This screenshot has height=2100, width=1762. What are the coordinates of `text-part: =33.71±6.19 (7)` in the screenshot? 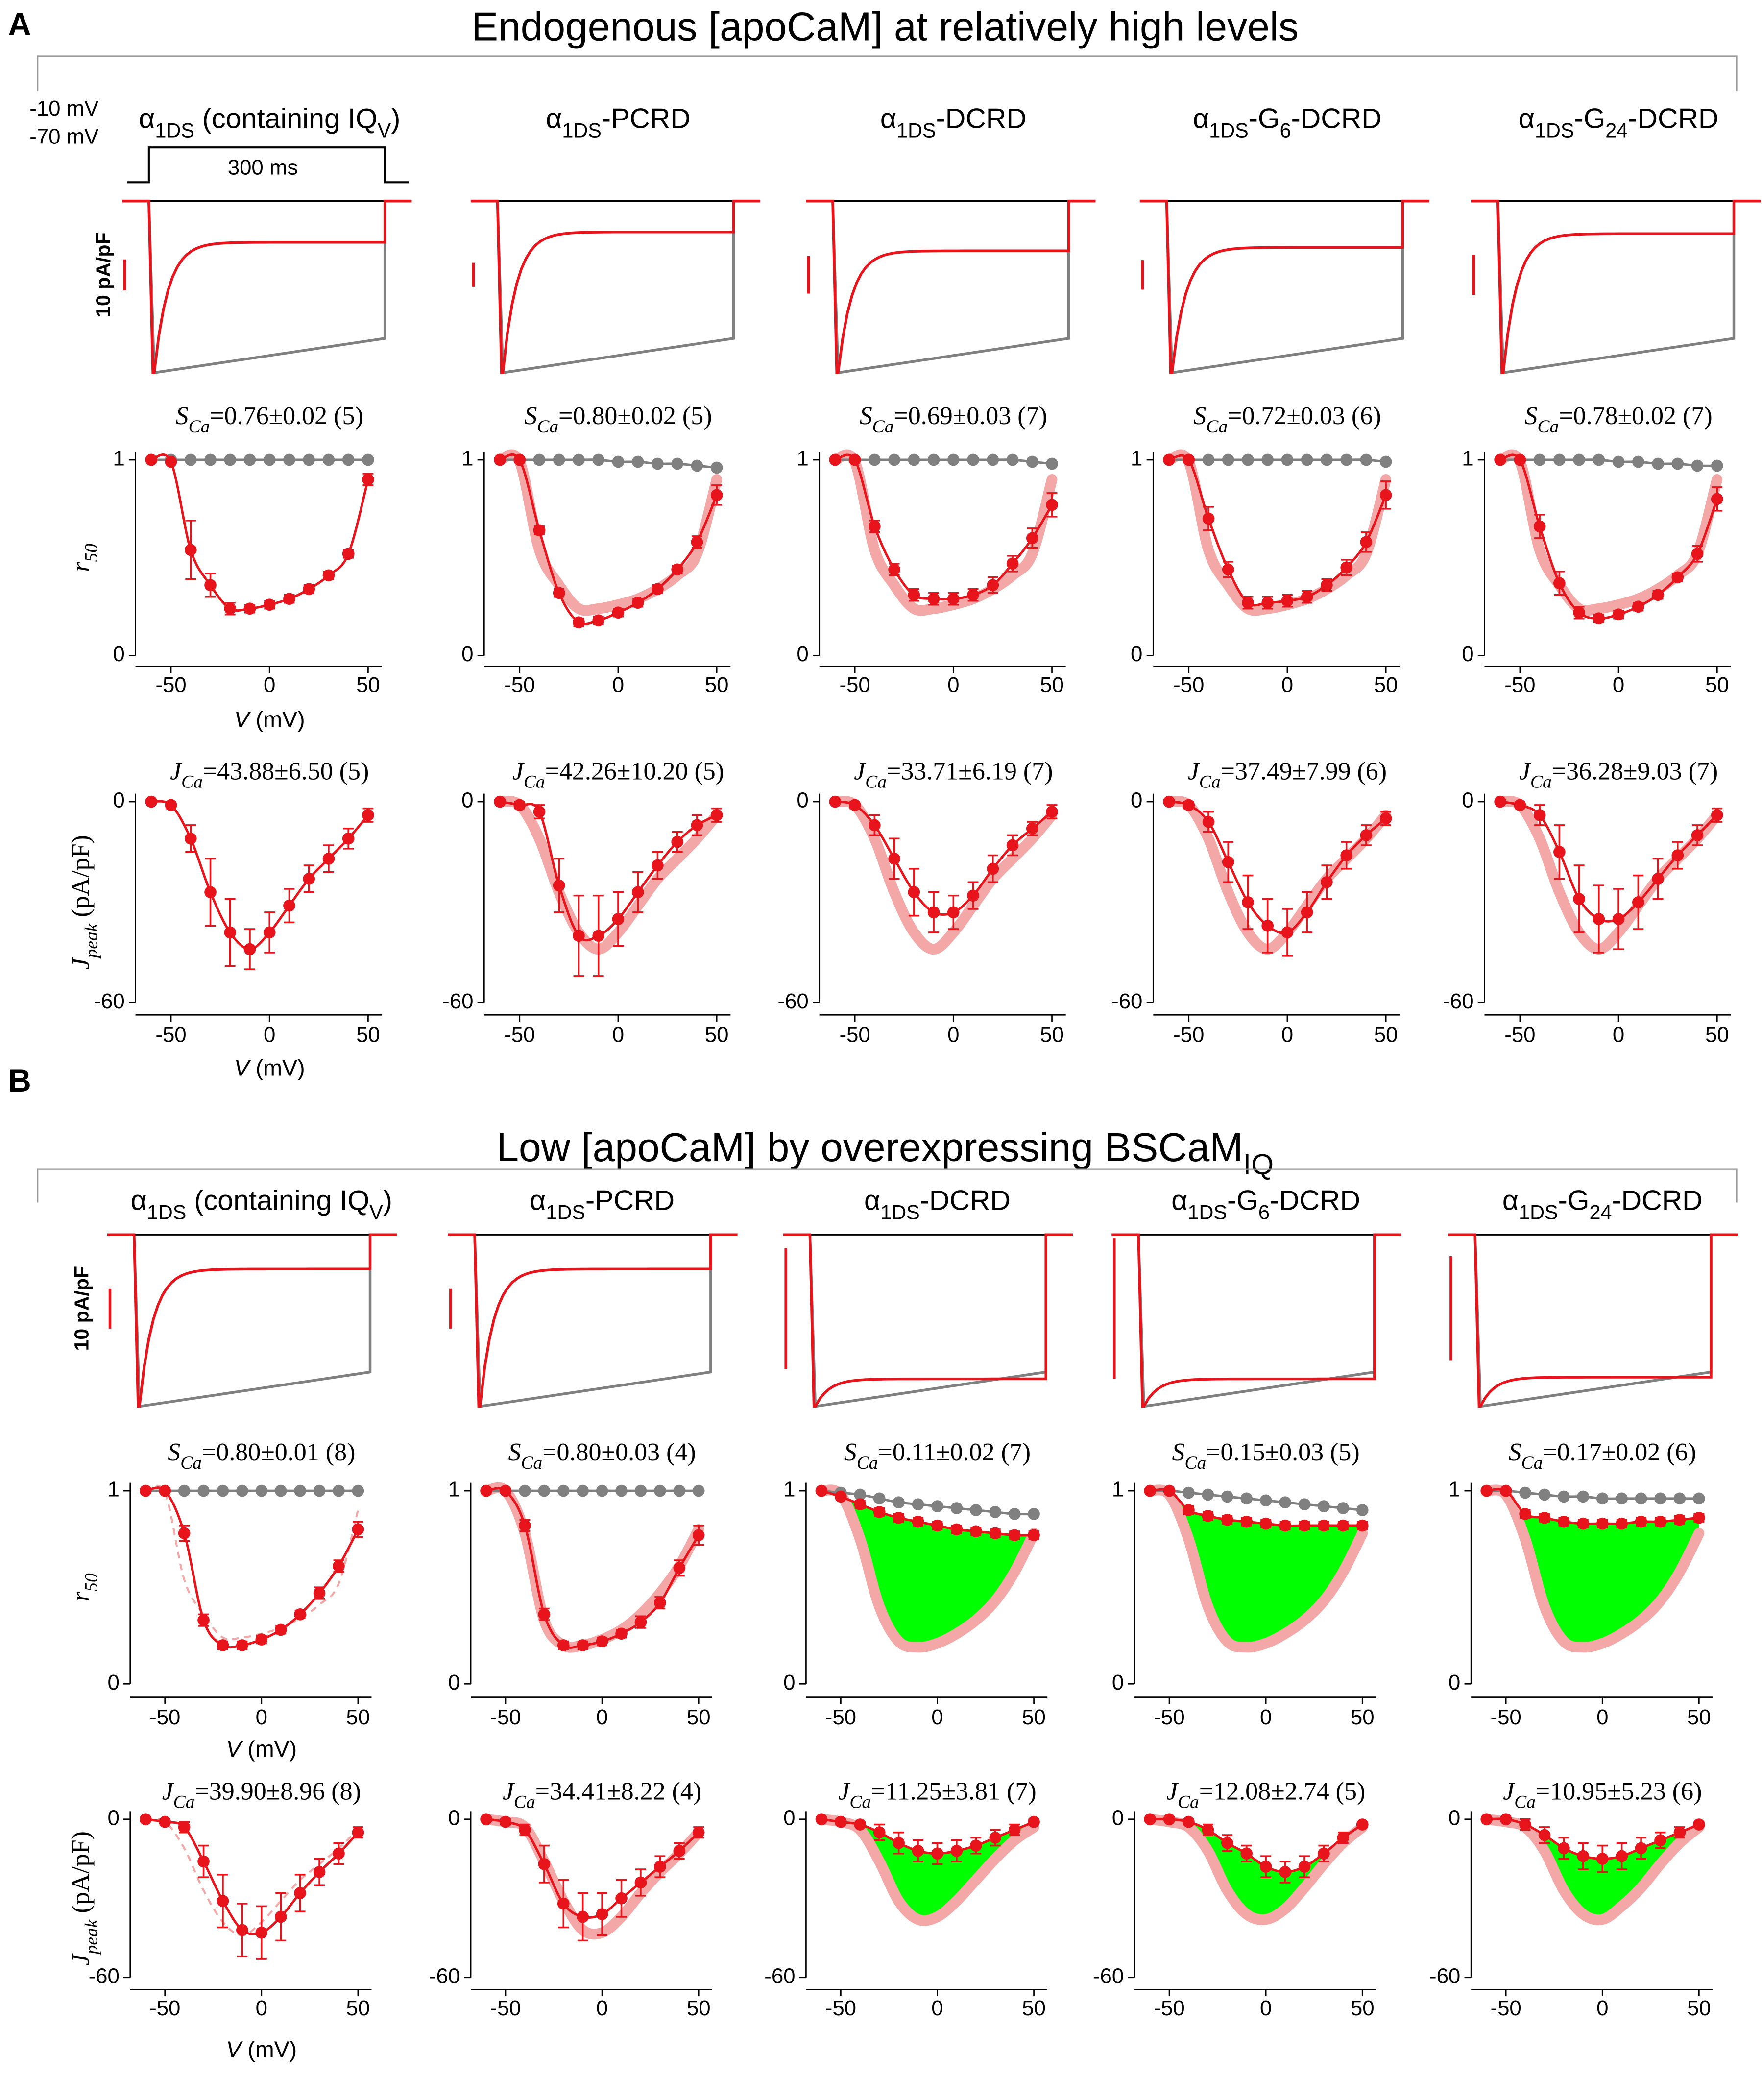 It's located at (970, 771).